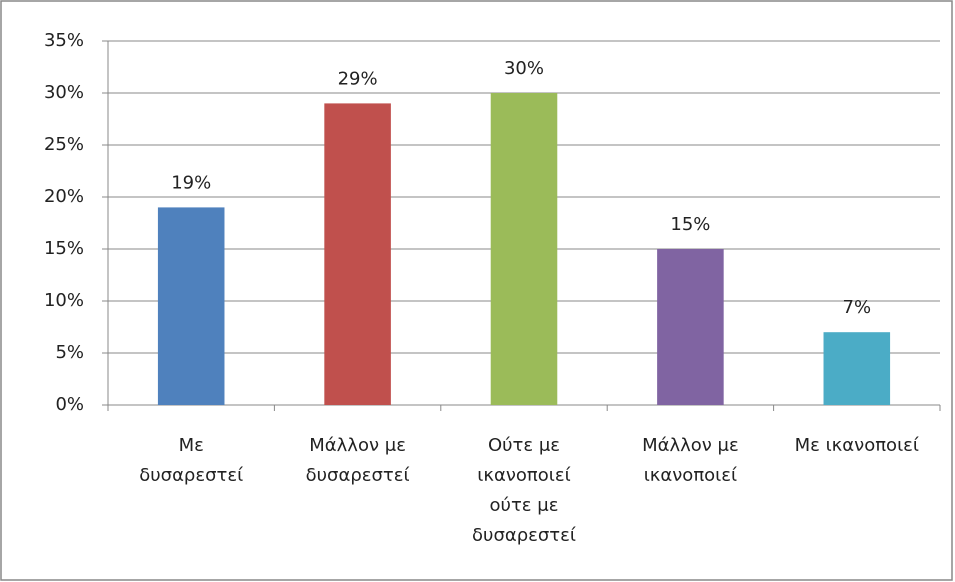  Describe the element at coordinates (64, 248) in the screenshot. I see `y-tick-label: 15%` at that location.